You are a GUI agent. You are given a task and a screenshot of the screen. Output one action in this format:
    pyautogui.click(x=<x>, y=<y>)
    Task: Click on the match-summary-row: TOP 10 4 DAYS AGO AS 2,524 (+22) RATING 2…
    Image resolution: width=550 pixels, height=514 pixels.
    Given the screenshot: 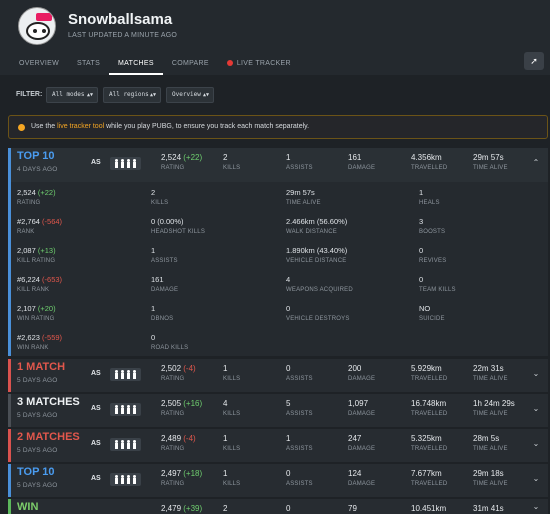 What is the action you would take?
    pyautogui.click(x=279, y=165)
    